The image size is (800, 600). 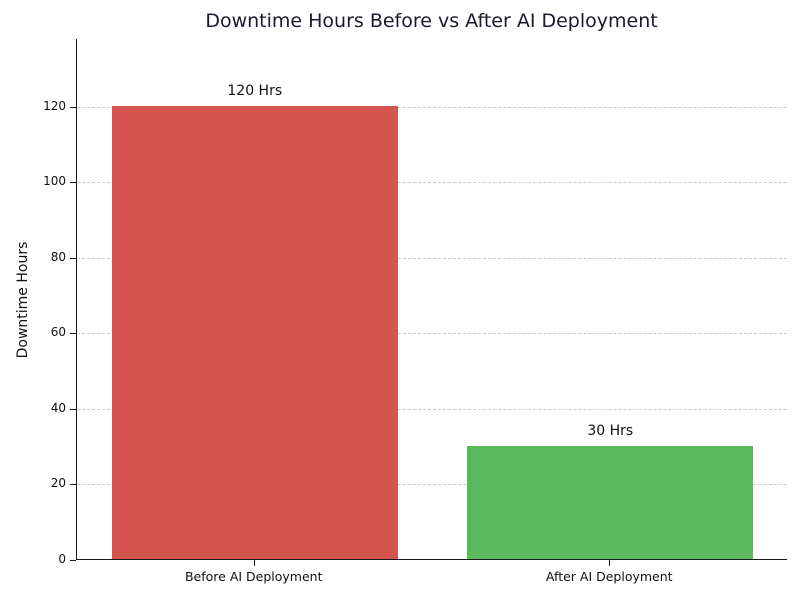 What do you see at coordinates (58, 483) in the screenshot?
I see `y-tick-label: 20` at bounding box center [58, 483].